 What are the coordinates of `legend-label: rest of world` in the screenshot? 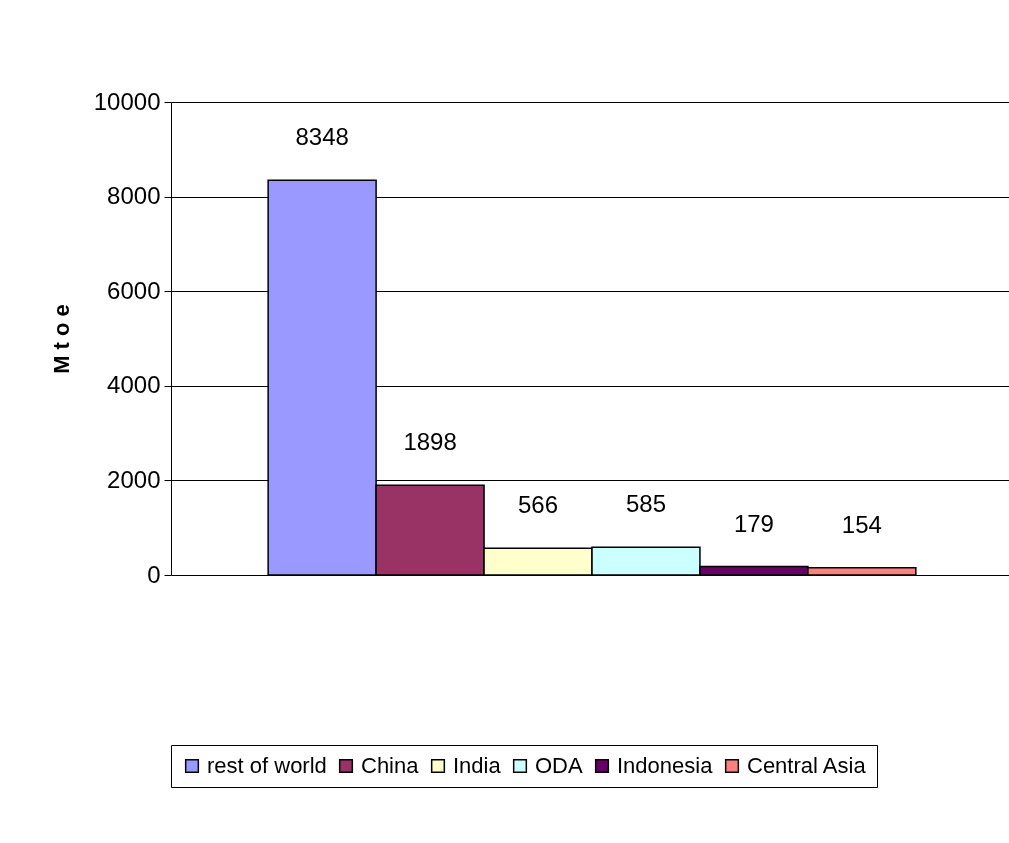 It's located at (267, 765).